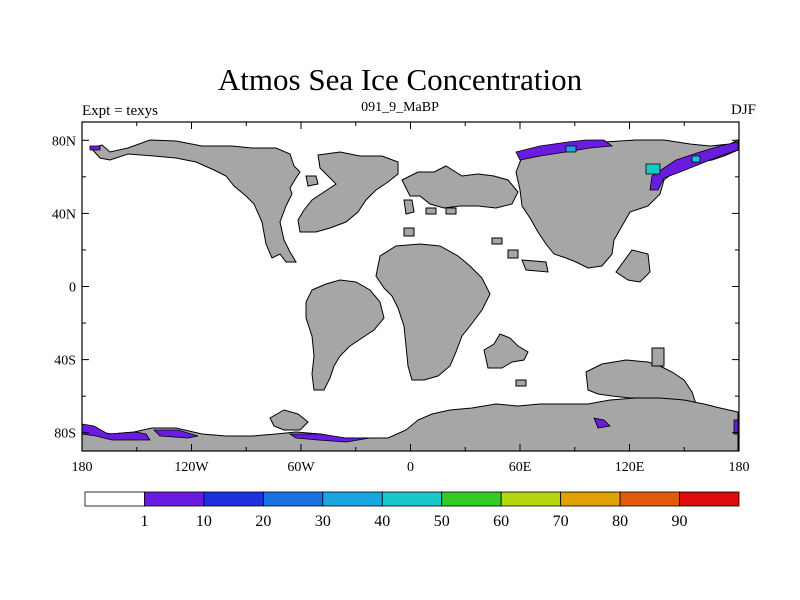 This screenshot has height=600, width=800. Describe the element at coordinates (95, 148) in the screenshot. I see `ice-arctic-west` at that location.